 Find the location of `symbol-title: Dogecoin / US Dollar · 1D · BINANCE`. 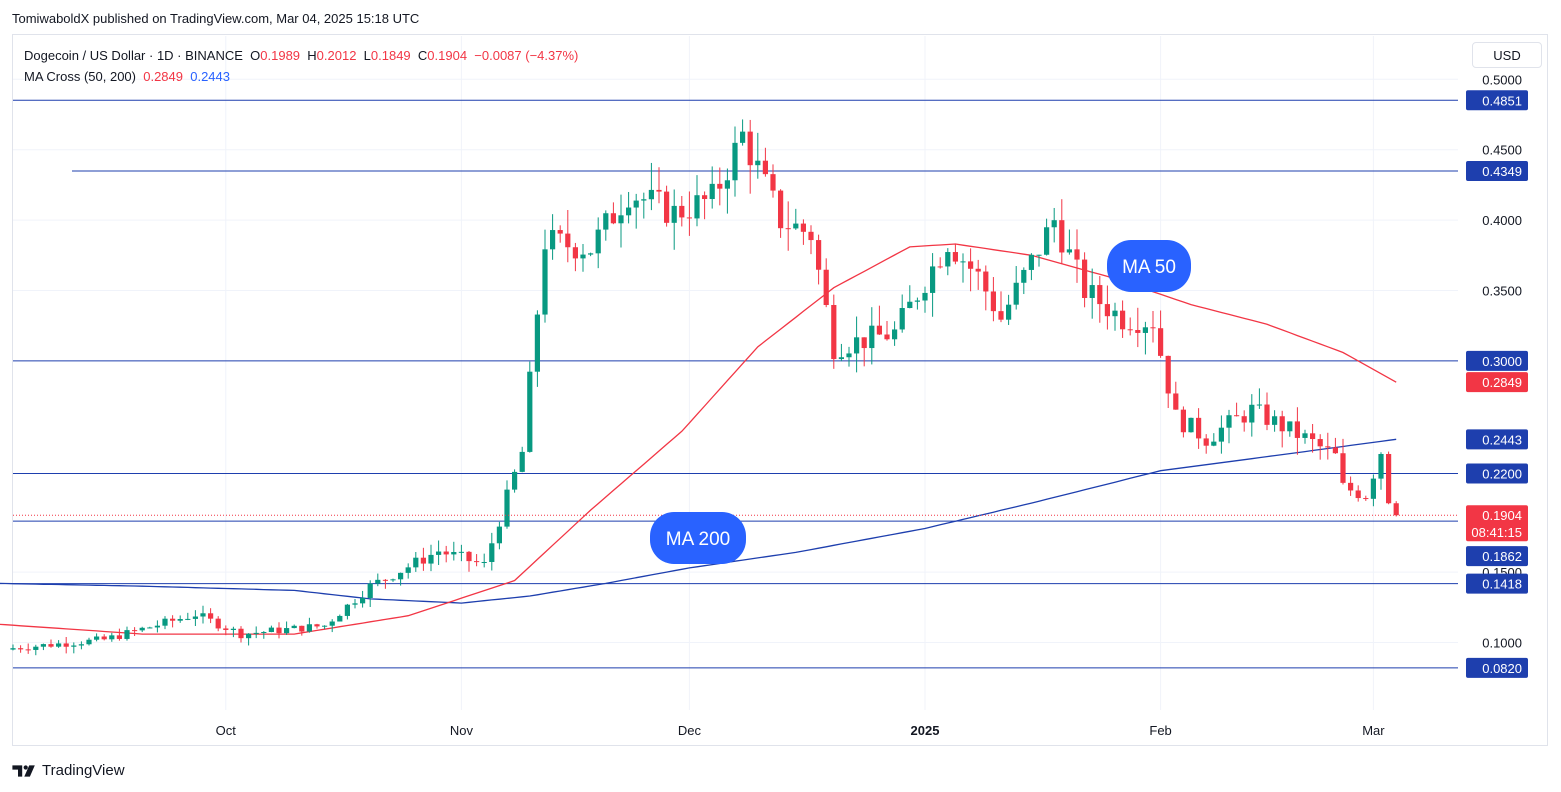

symbol-title: Dogecoin / US Dollar · 1D · BINANCE is located at coordinates (133, 55).